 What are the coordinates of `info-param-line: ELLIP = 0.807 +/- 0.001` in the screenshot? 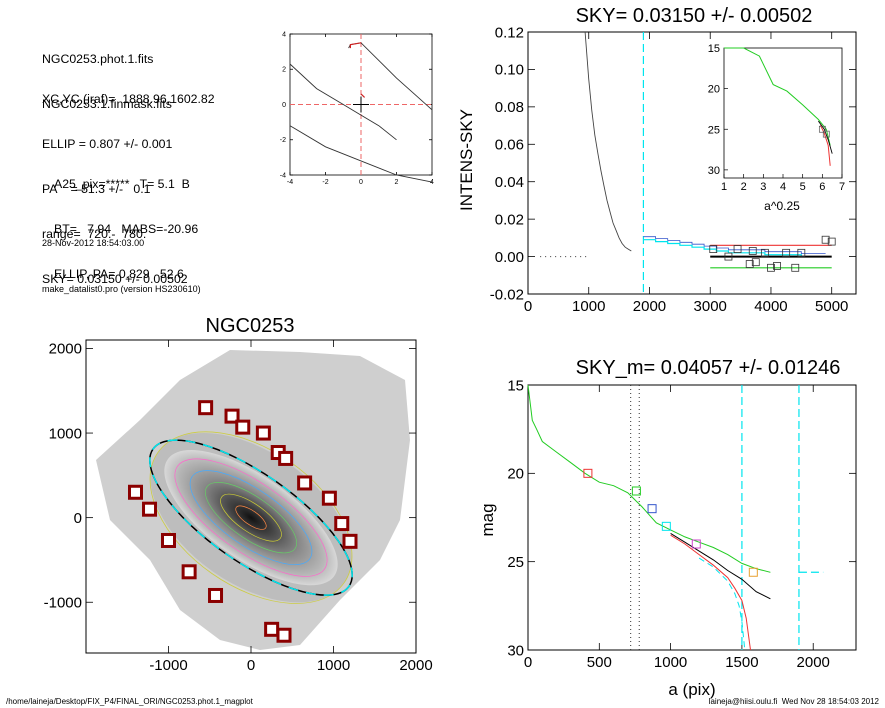 It's located at (107, 144).